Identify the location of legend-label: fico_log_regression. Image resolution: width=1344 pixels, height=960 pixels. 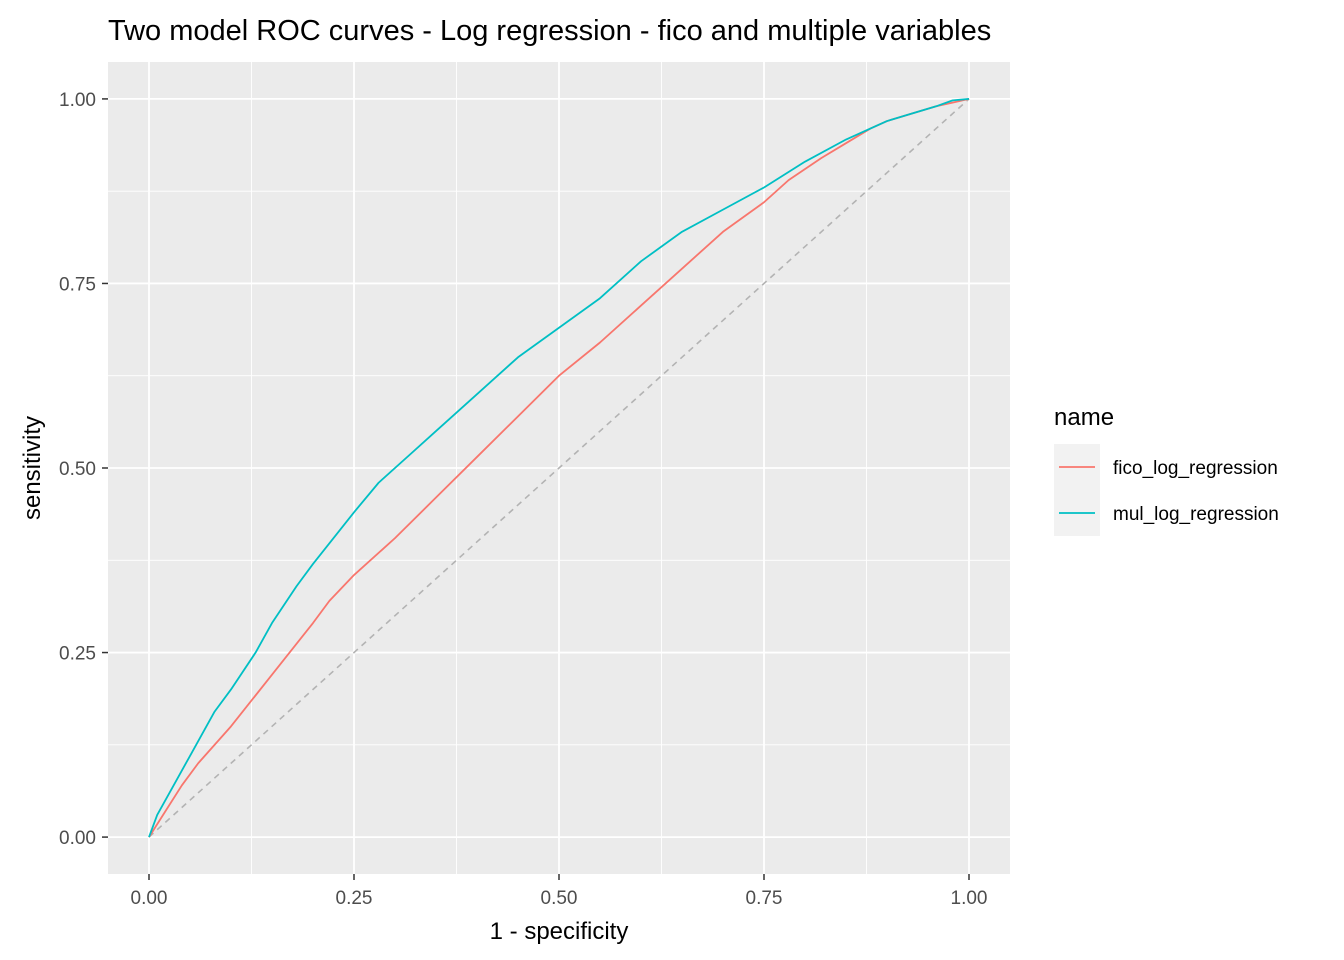
(1195, 468).